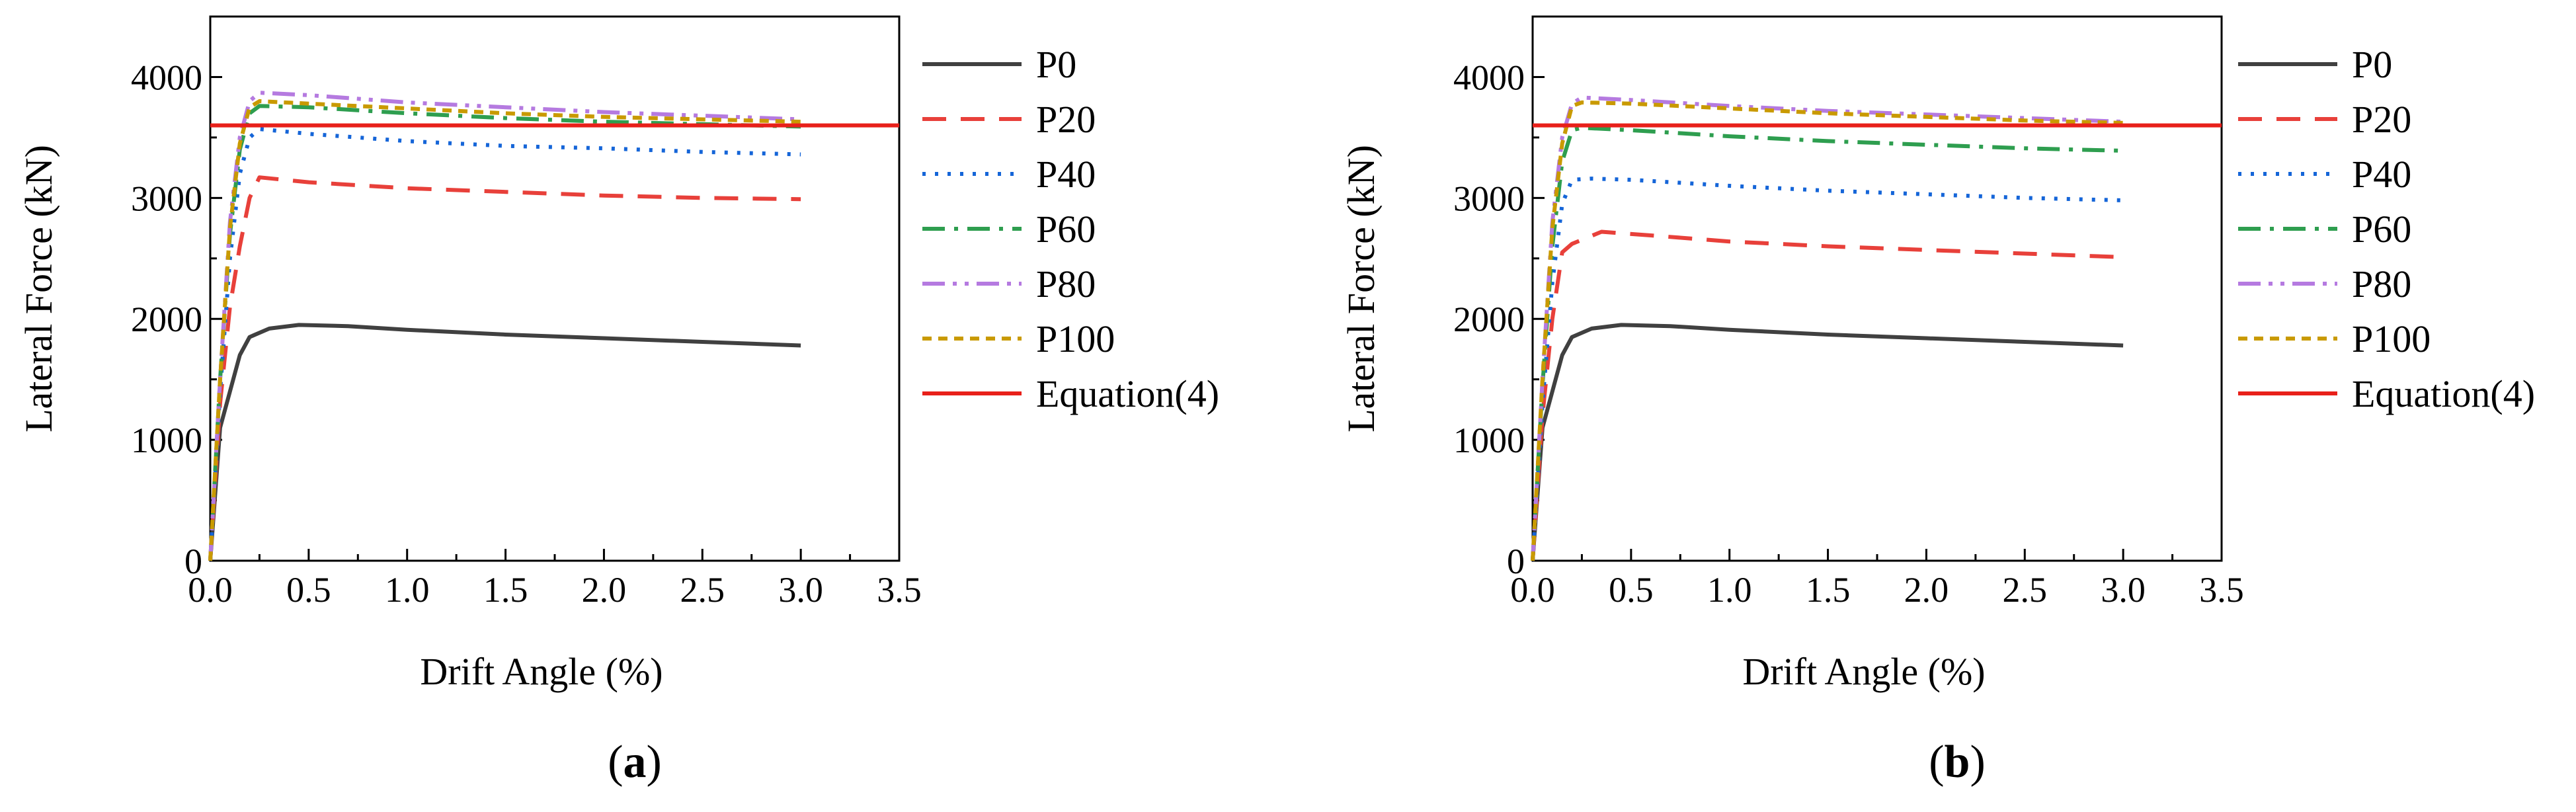 Image resolution: width=2576 pixels, height=812 pixels. What do you see at coordinates (635, 762) in the screenshot?
I see `panel-label: (a)` at bounding box center [635, 762].